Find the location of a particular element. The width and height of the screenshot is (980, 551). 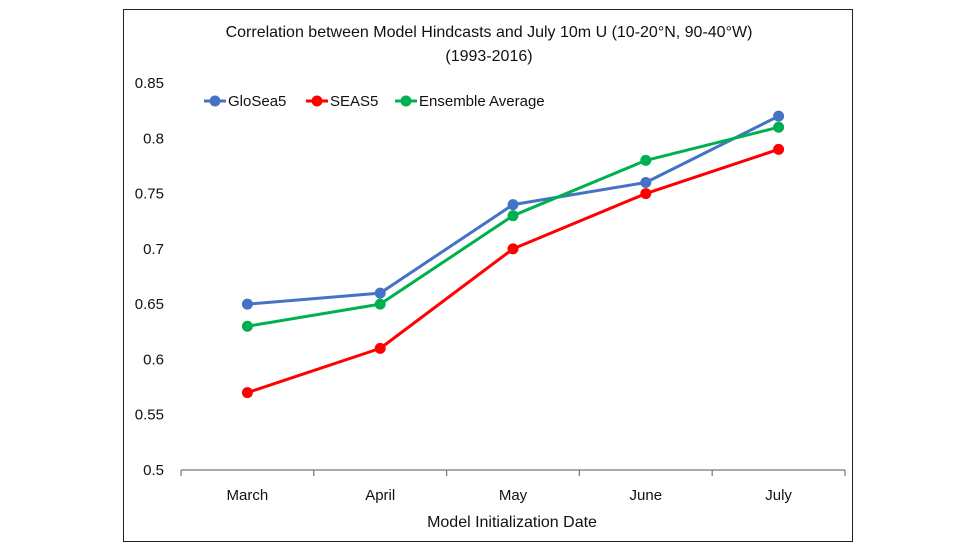

legend-label: GloSea5 is located at coordinates (257, 101).